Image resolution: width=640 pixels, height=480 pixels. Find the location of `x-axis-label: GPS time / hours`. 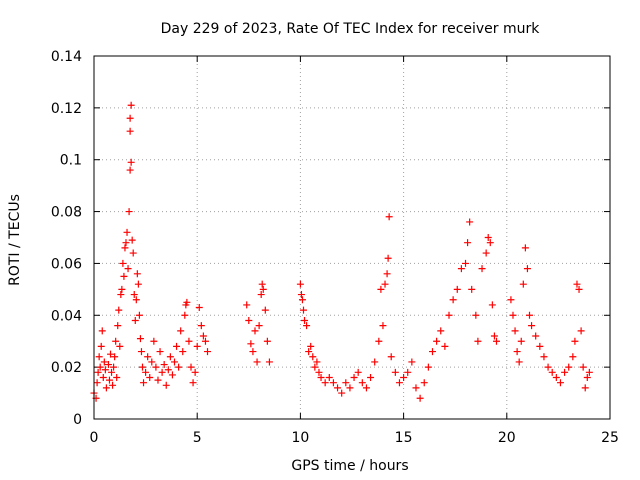

x-axis-label: GPS time / hours is located at coordinates (349, 466).